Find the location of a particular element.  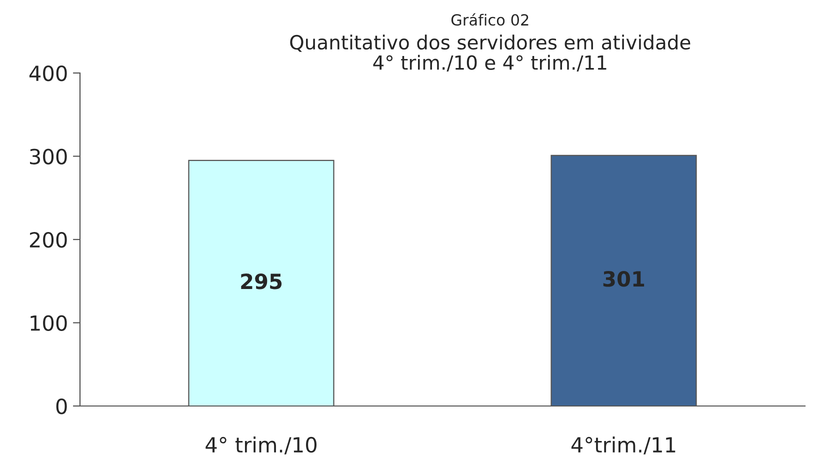

y-tick-label: 100 is located at coordinates (48, 323).